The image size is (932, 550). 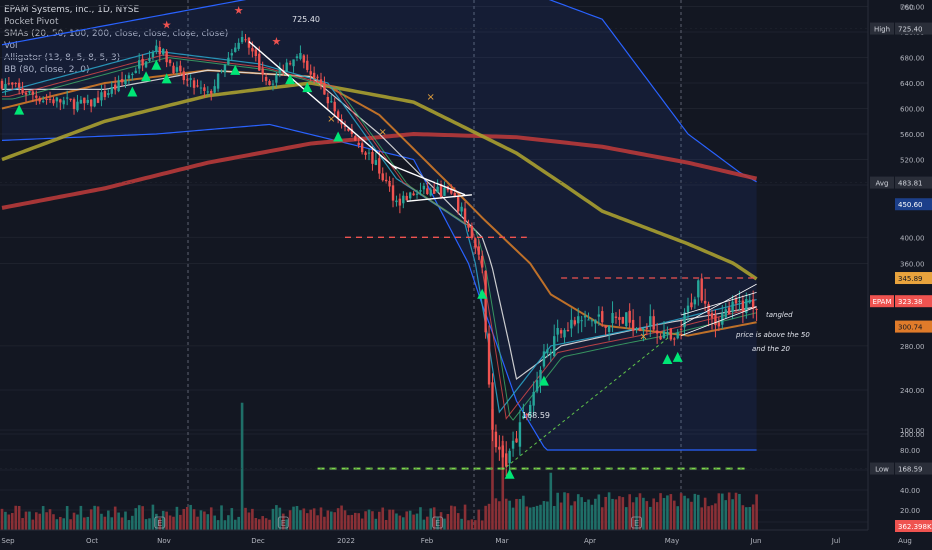 I want to click on annotation-note1: price is above the 50, so click(x=772, y=335).